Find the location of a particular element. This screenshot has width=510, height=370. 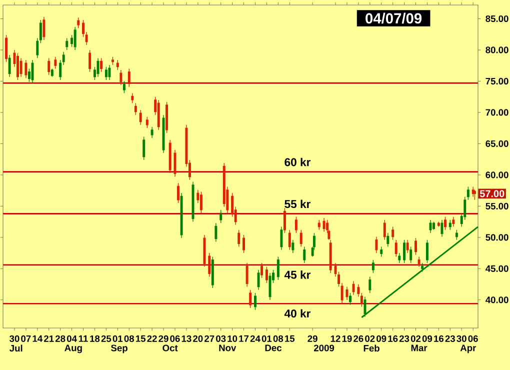

x-tick-label: 10 is located at coordinates (233, 338).